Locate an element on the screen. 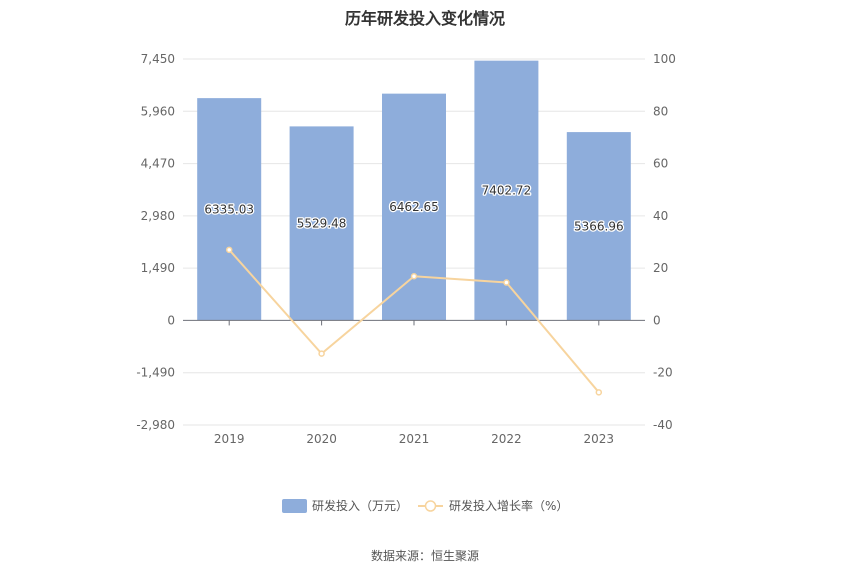 The width and height of the screenshot is (850, 575). x-tick-label: 2020 is located at coordinates (321, 439).